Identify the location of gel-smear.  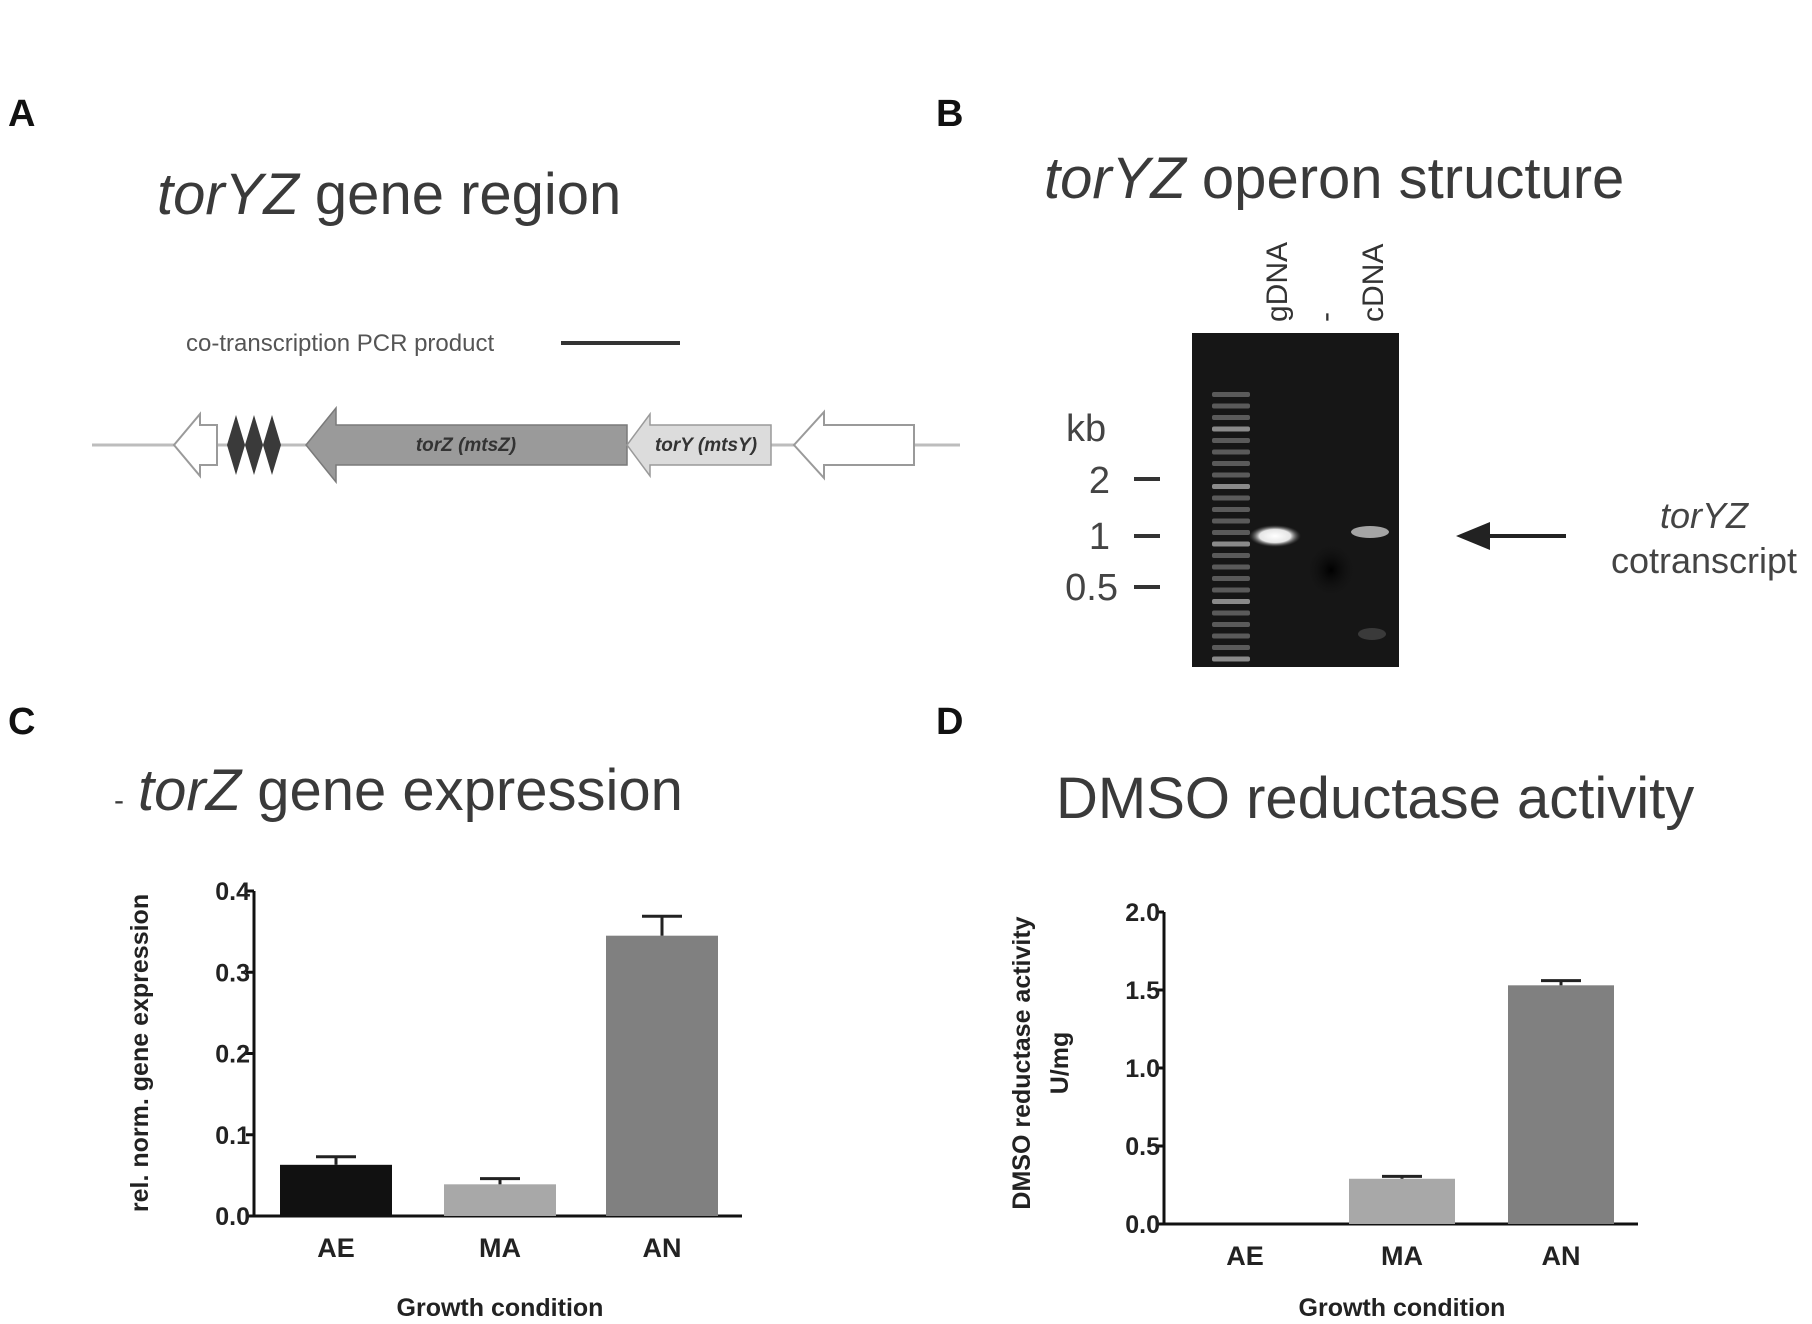
(1372, 634).